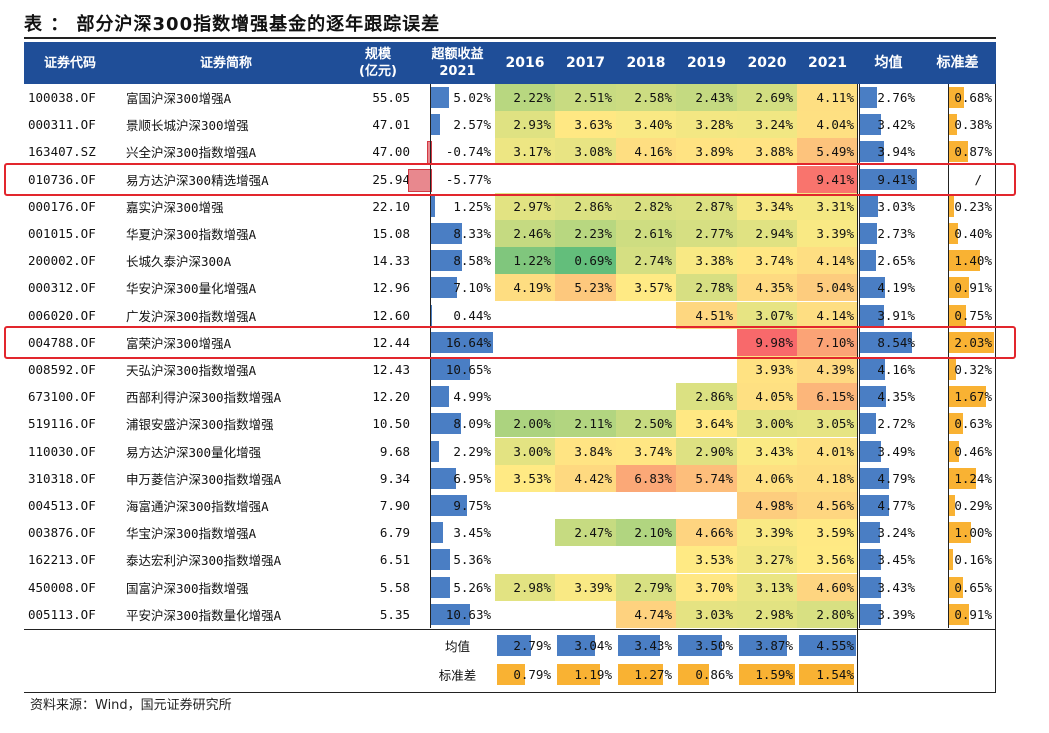  Describe the element at coordinates (472, 397) in the screenshot. I see `table-row-excess-value: 4.99%` at that location.